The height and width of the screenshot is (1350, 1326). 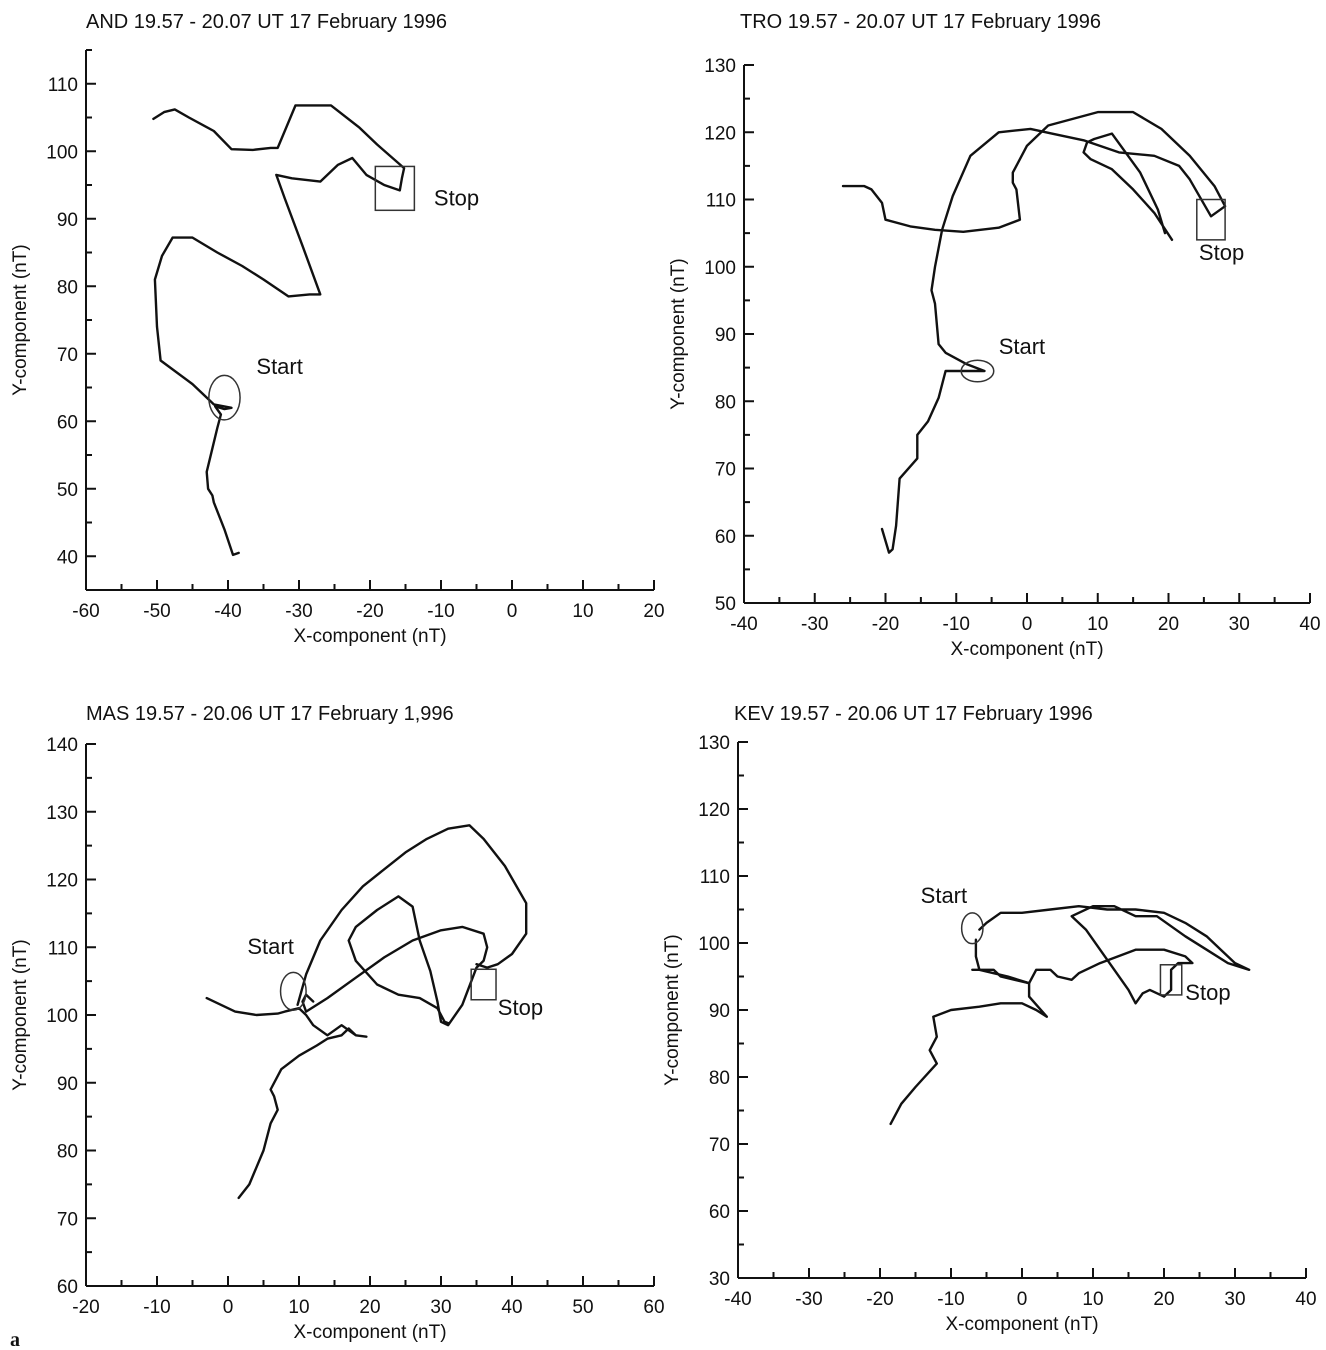 What do you see at coordinates (15, 1339) in the screenshot?
I see `panel-letter: a` at bounding box center [15, 1339].